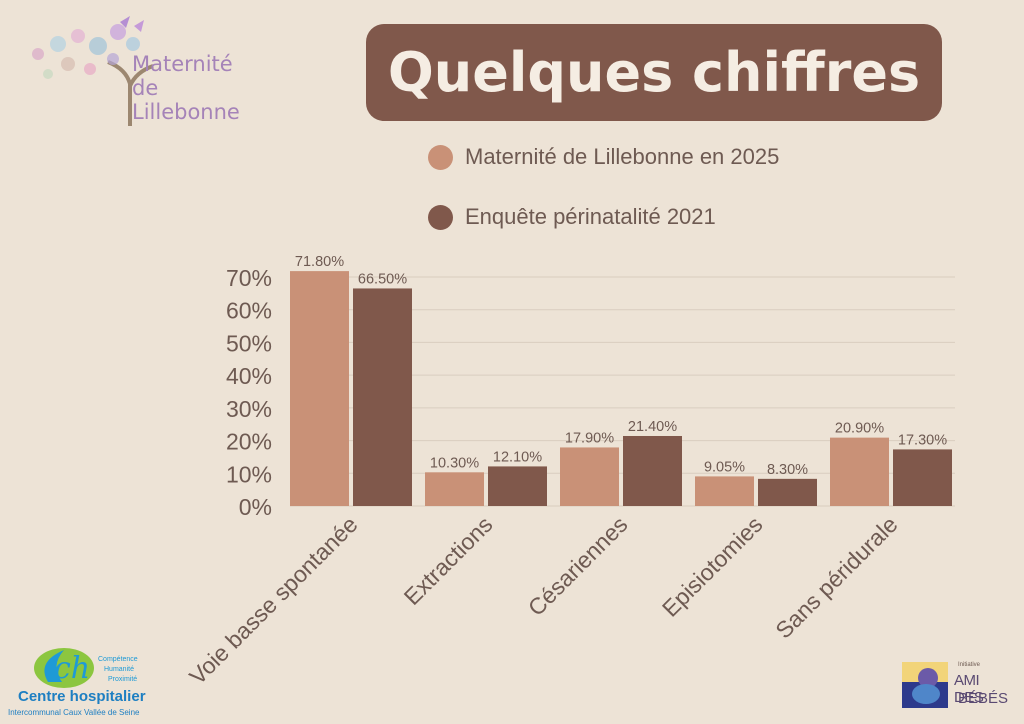  What do you see at coordinates (622, 156) in the screenshot?
I see `legend-label-series-1: Maternité de Lillebonne en 2025` at bounding box center [622, 156].